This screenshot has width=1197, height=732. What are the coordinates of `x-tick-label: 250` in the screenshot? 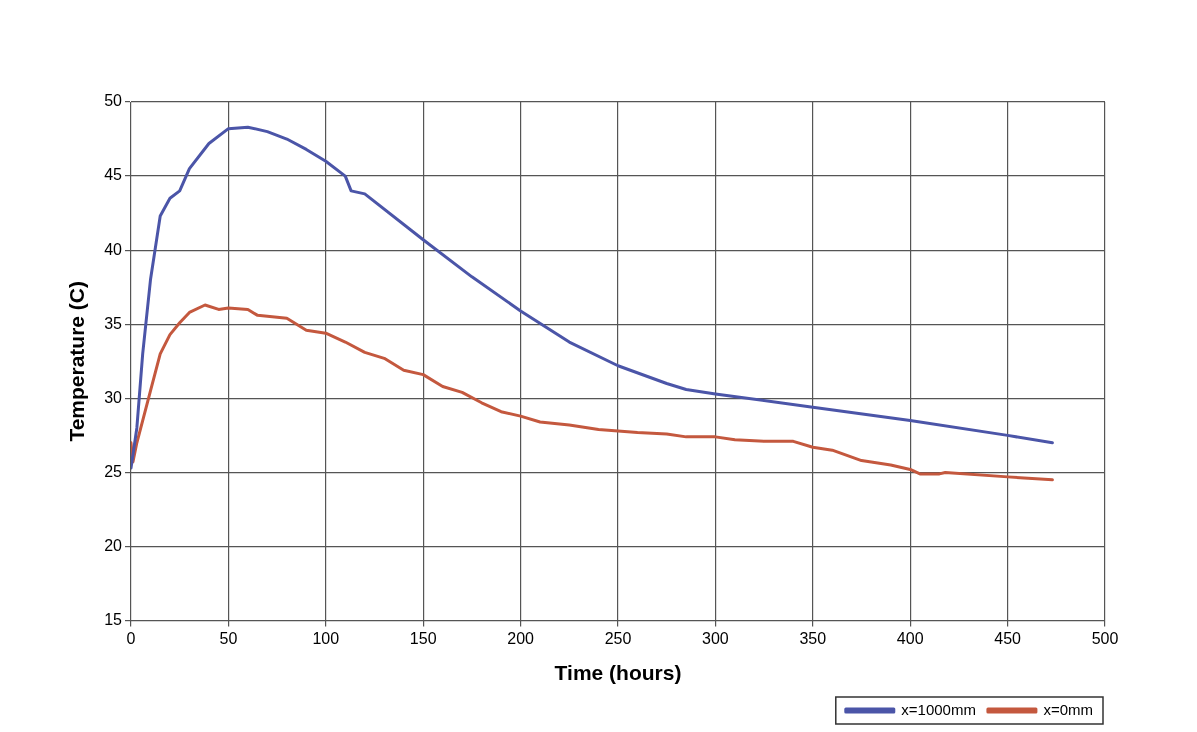 It's located at (618, 638).